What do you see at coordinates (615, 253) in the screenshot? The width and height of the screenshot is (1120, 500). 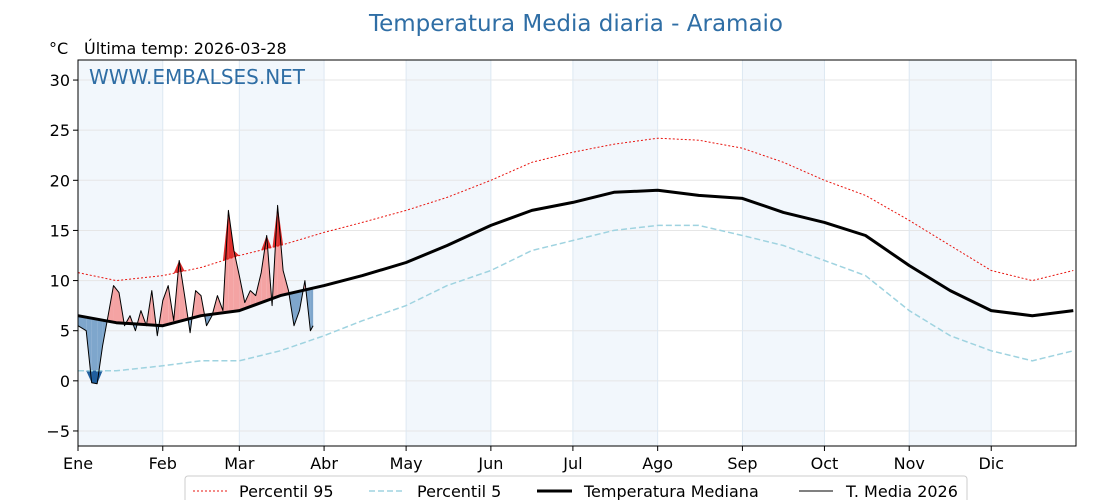 I see `month-band-jul` at bounding box center [615, 253].